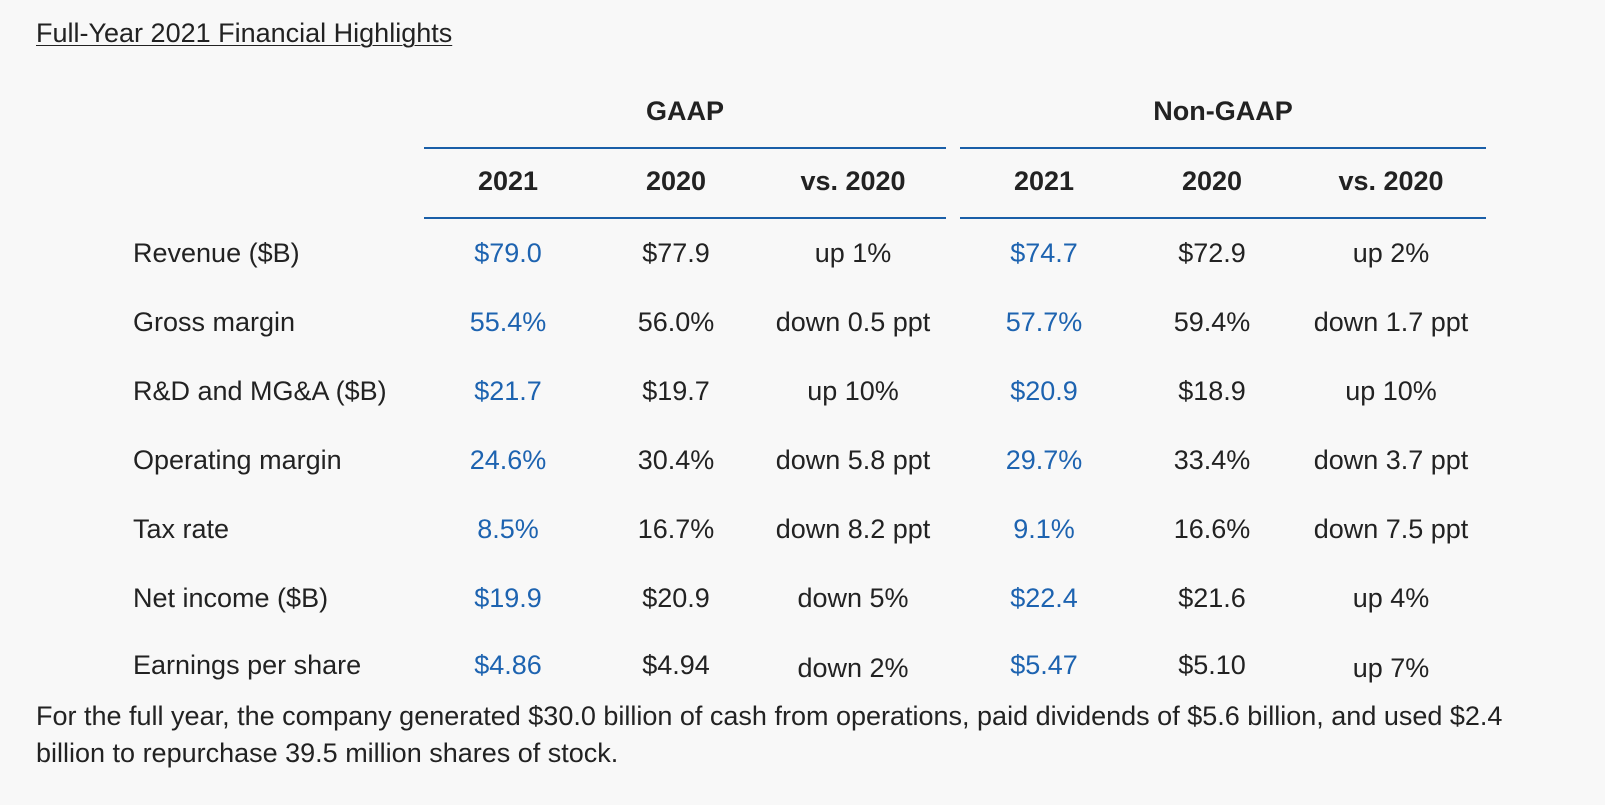 The height and width of the screenshot is (805, 1605). Describe the element at coordinates (685, 148) in the screenshot. I see `gaap-top-rule` at that location.